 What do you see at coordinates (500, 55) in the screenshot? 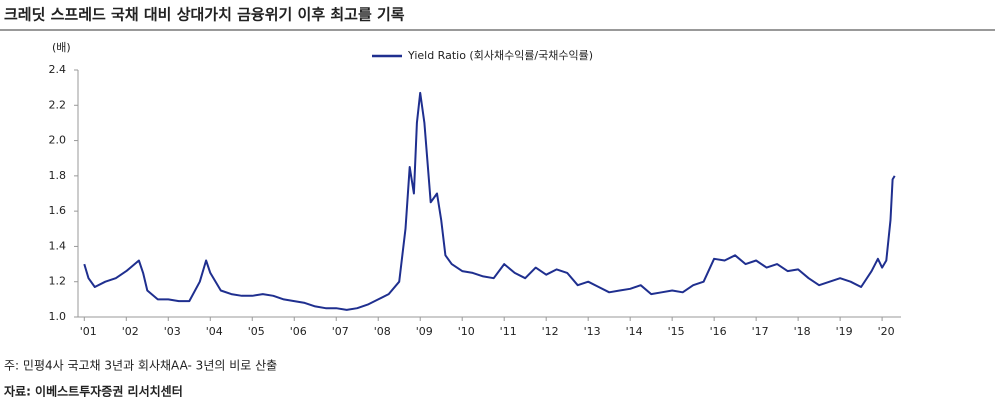
I see `legend-label: Yield Ratio (회사채수익률/국채수익률)` at bounding box center [500, 55].